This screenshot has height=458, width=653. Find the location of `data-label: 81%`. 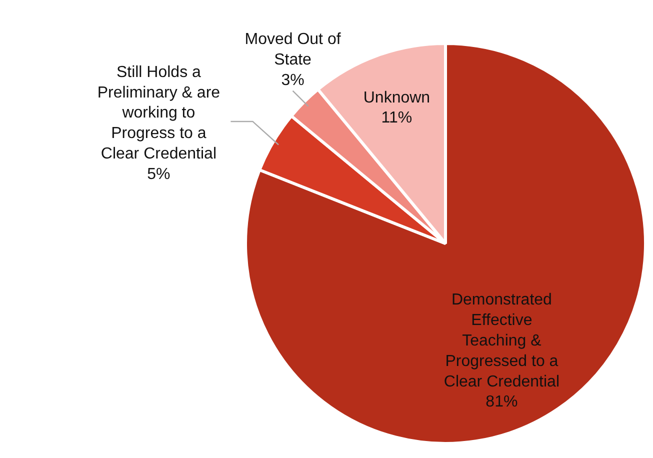

data-label: 81% is located at coordinates (502, 402).